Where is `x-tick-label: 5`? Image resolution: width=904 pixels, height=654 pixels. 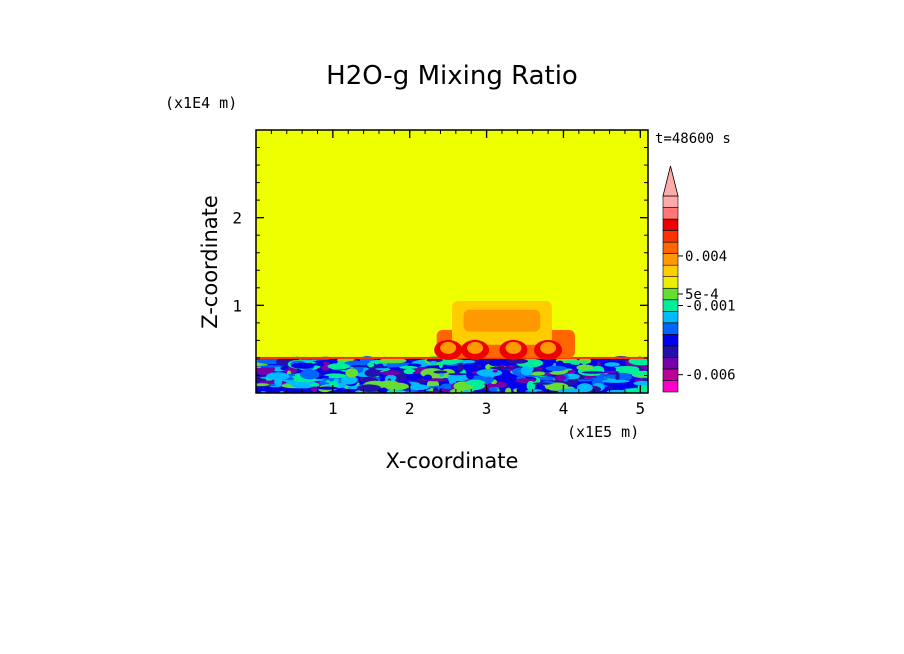 x-tick-label: 5 is located at coordinates (640, 408).